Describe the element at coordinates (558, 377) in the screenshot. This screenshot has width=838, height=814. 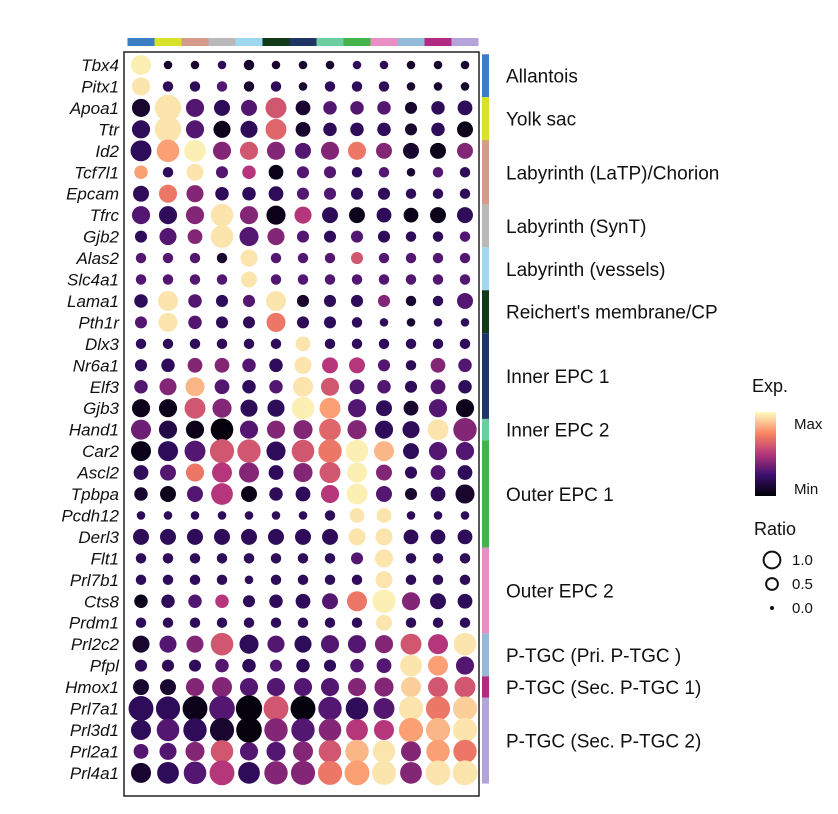
I see `group-label: Inner EPC 1` at that location.